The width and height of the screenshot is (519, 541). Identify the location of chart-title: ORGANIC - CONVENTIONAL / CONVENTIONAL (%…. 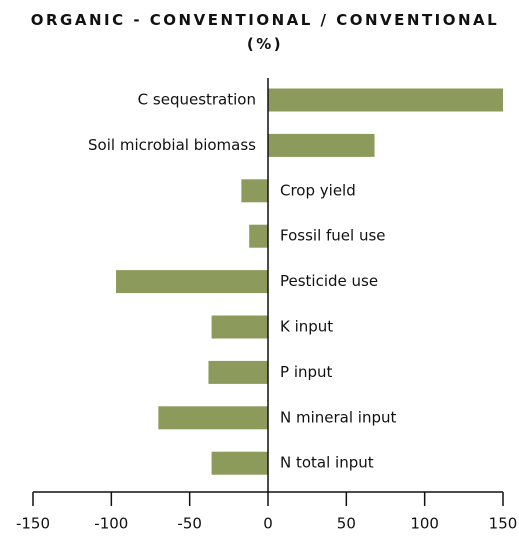
(265, 32).